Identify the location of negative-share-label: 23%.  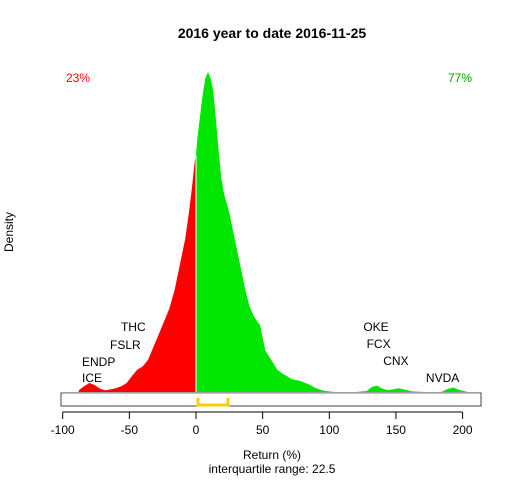
(78, 78).